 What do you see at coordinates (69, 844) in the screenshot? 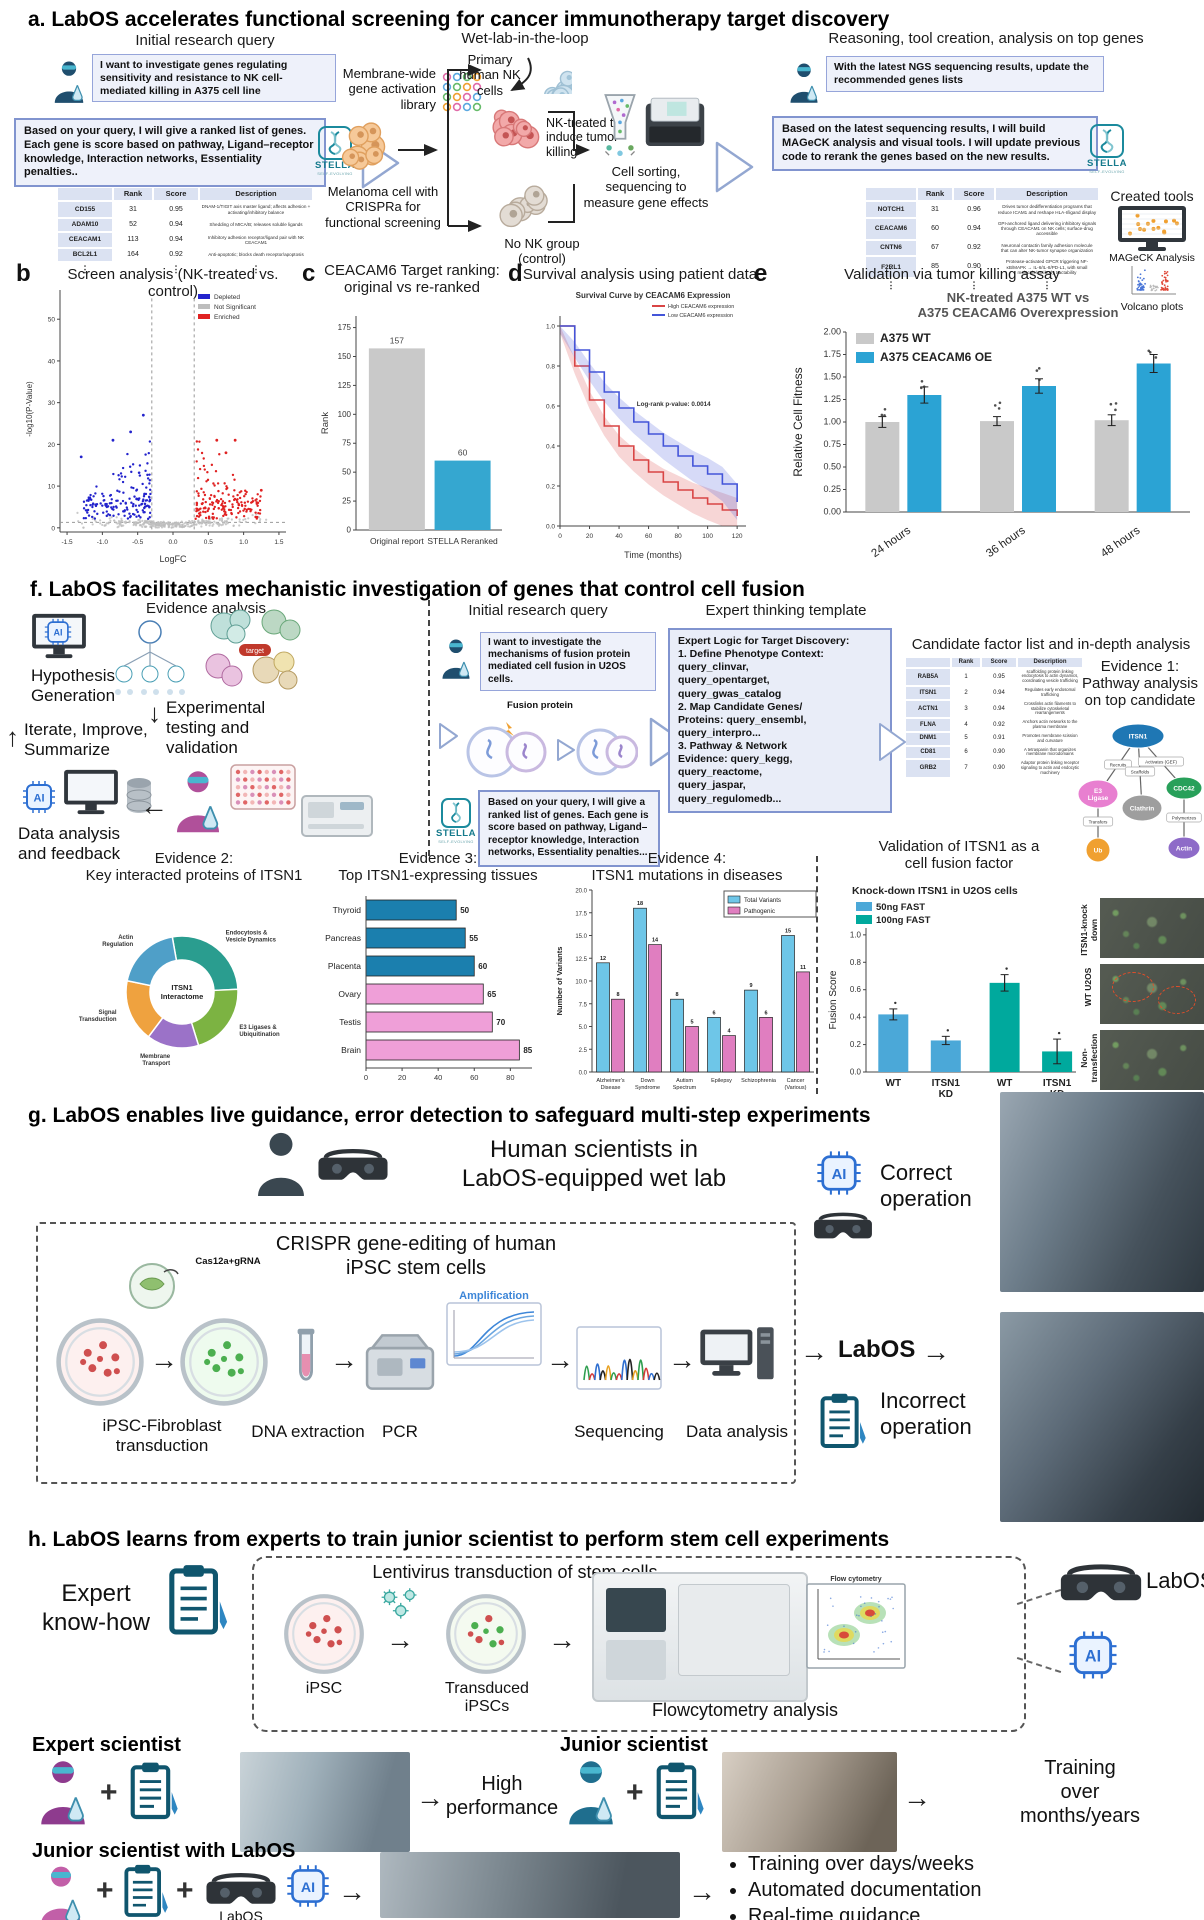
I see `data-analysis-label: Data analysis and feedback` at bounding box center [69, 844].